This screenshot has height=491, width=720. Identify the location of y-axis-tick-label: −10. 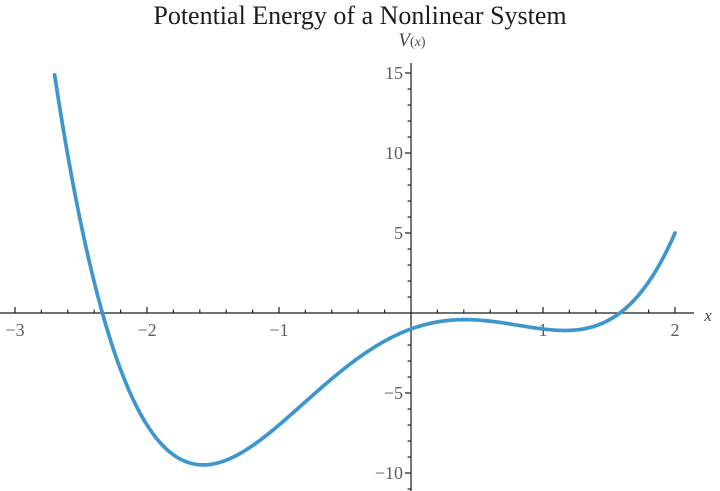
(389, 473).